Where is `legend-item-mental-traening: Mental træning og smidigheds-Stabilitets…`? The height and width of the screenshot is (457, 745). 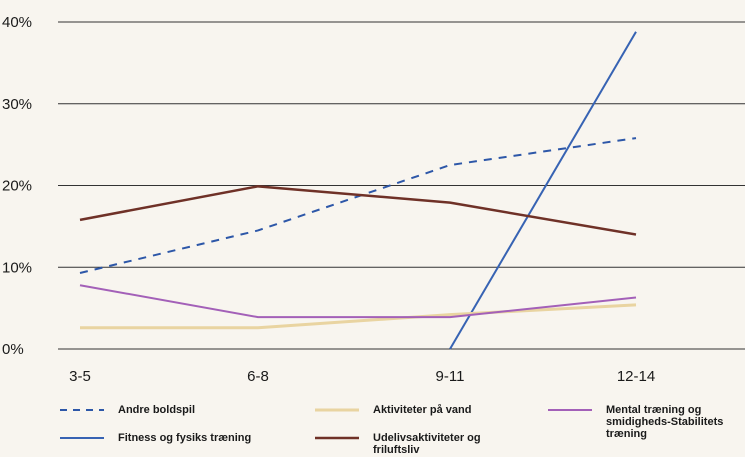
legend-item-mental-traening: Mental træning og smidigheds-Stabilitets… is located at coordinates (645, 422).